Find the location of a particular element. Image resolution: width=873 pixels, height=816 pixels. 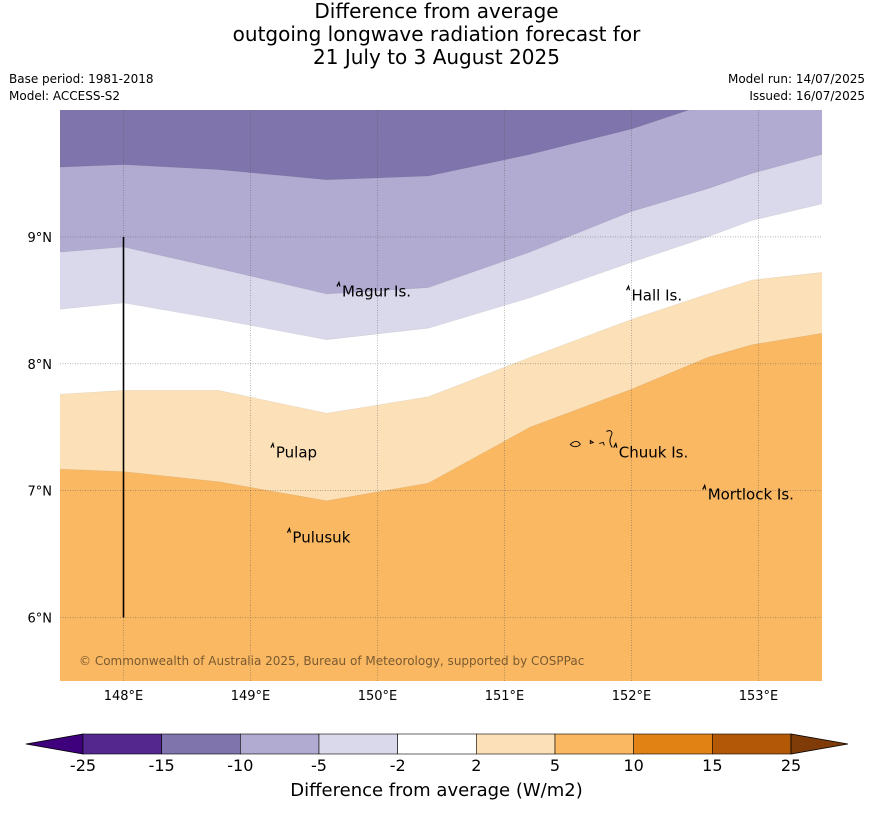

place-label: Magur Is. is located at coordinates (376, 291).